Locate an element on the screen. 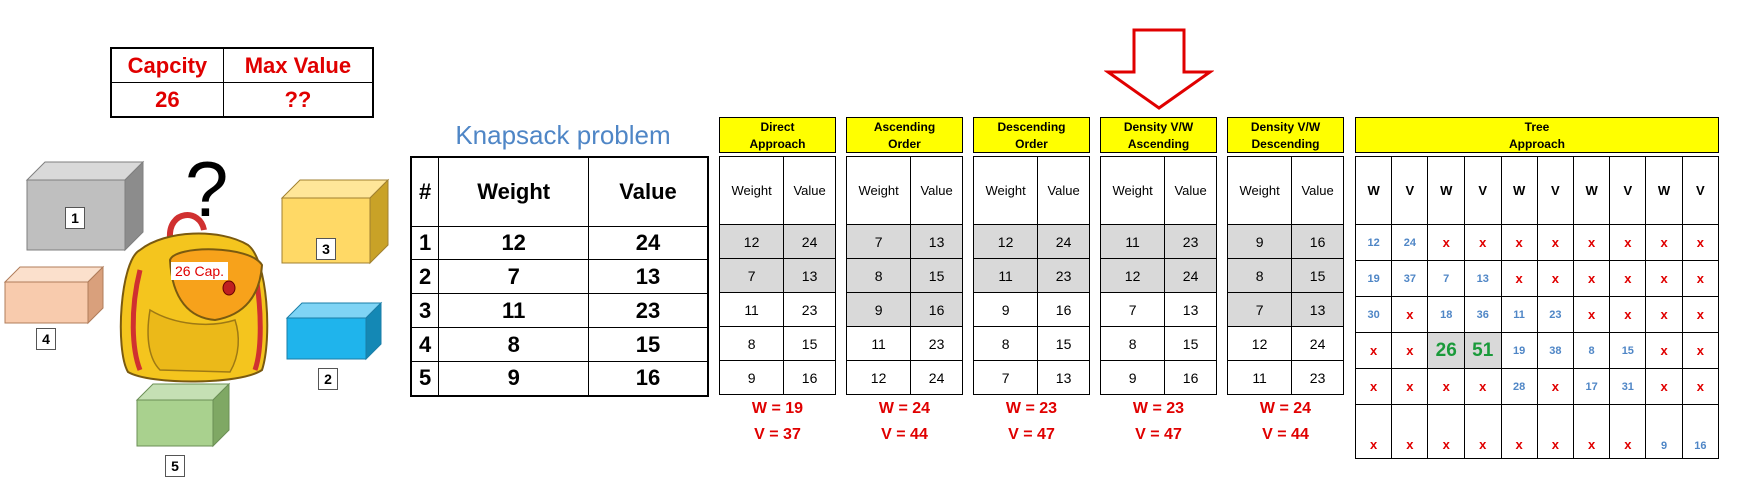  tree-cell: 28 is located at coordinates (1519, 386).